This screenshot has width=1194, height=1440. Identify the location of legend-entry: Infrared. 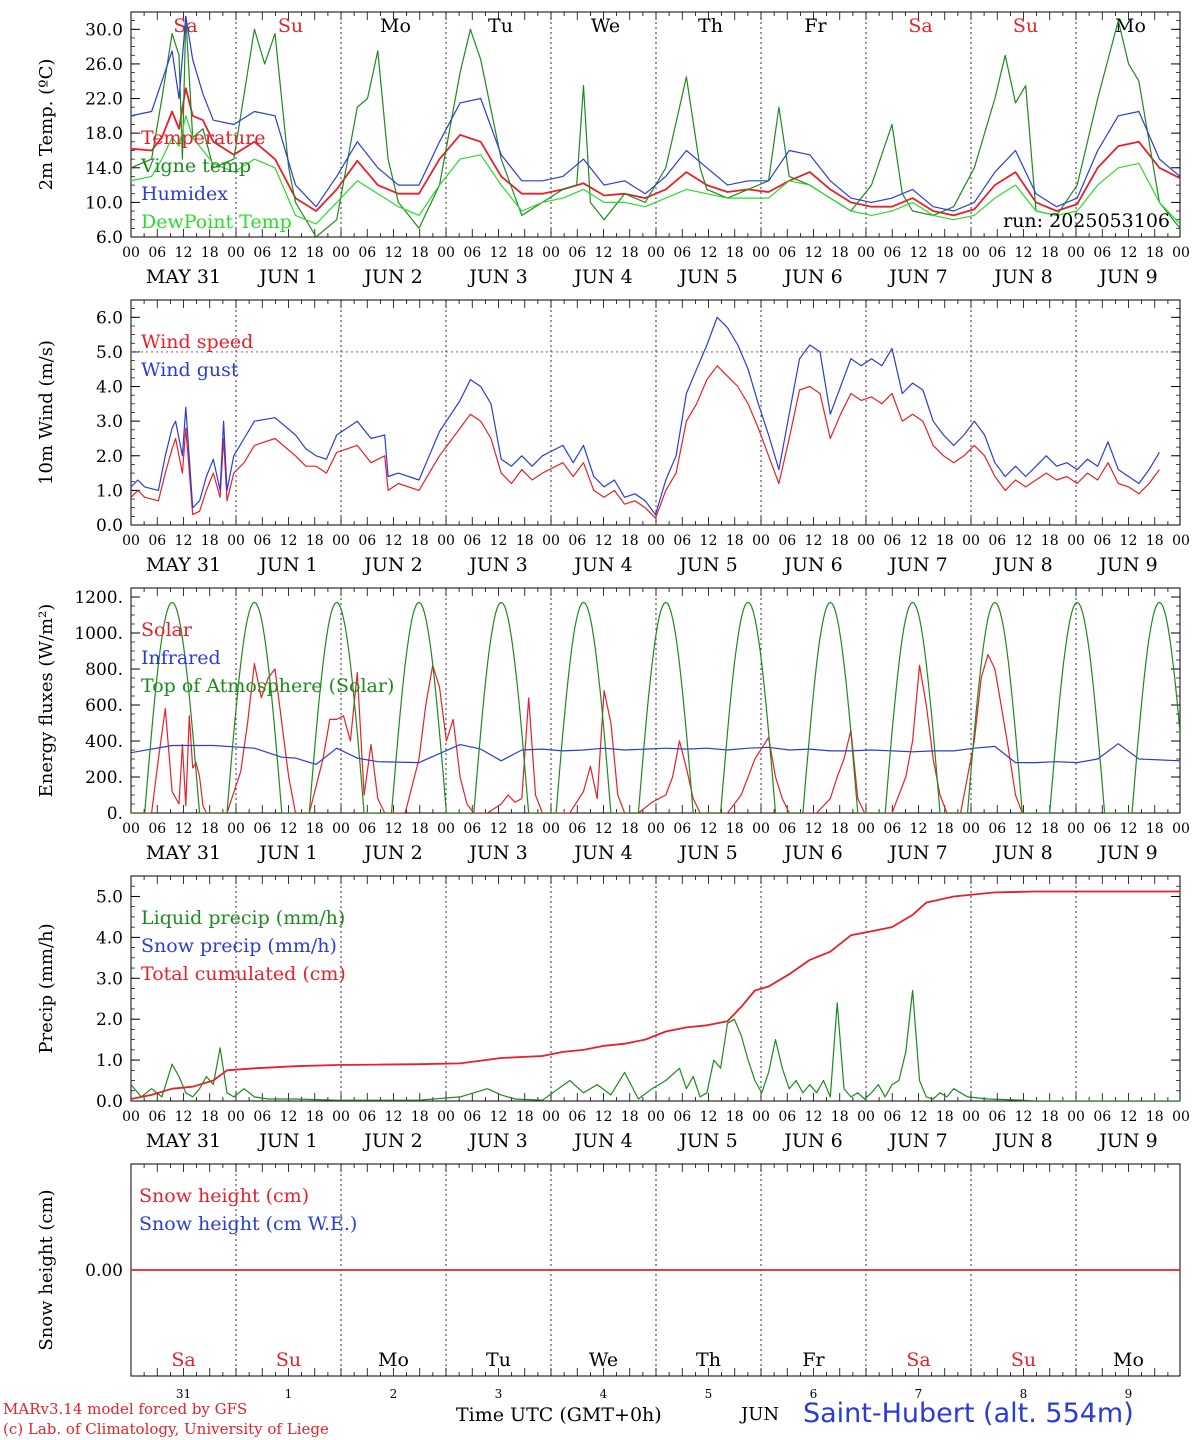
(181, 658).